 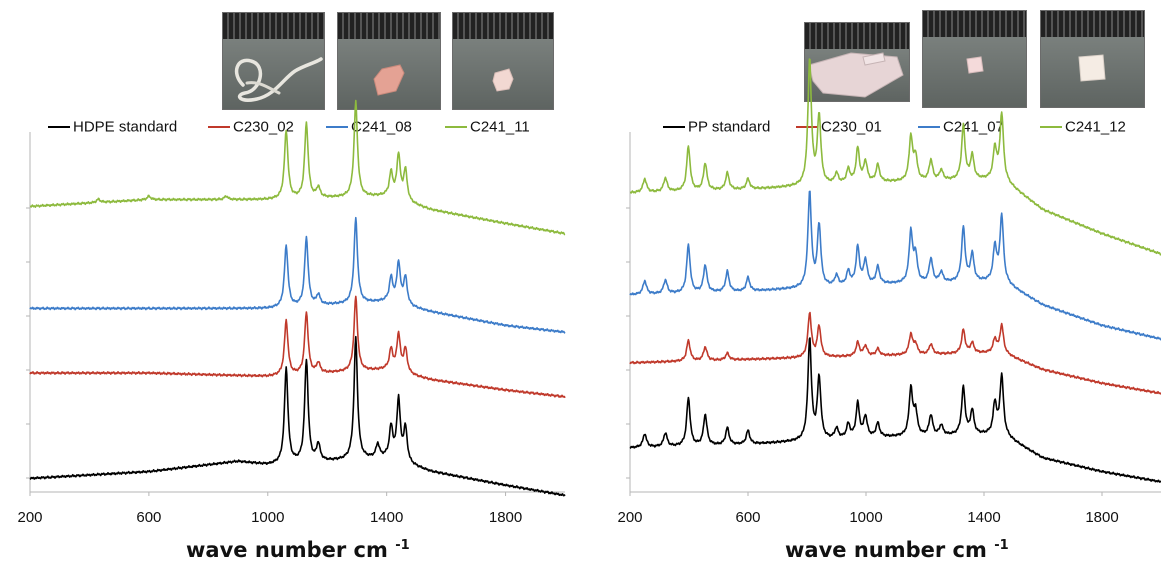 I want to click on ruler-scale, so click(x=273, y=26).